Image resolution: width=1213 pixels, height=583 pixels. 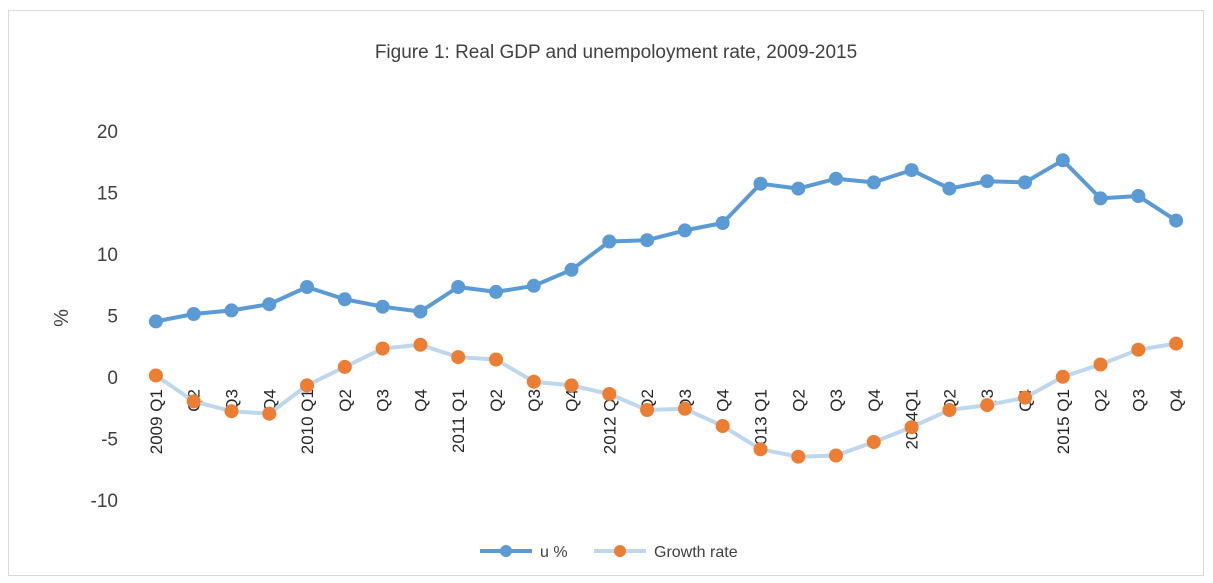 I want to click on y-tick-label: 0, so click(x=112, y=378).